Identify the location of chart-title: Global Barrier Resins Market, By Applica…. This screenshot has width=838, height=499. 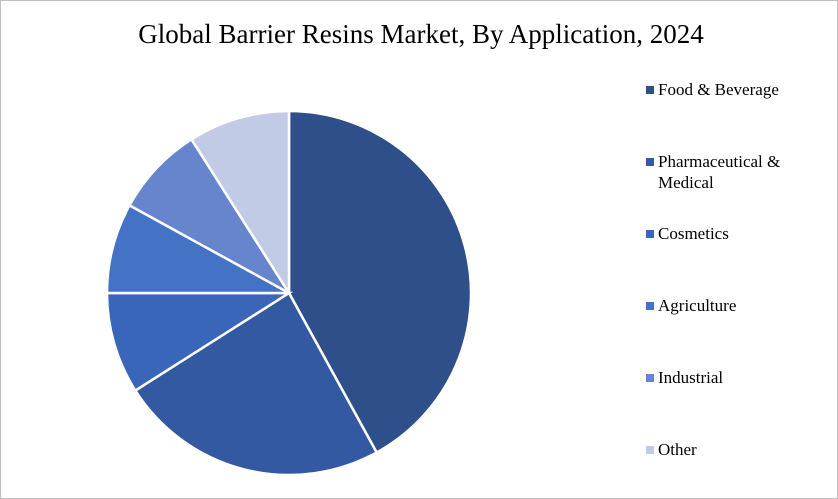
(421, 34).